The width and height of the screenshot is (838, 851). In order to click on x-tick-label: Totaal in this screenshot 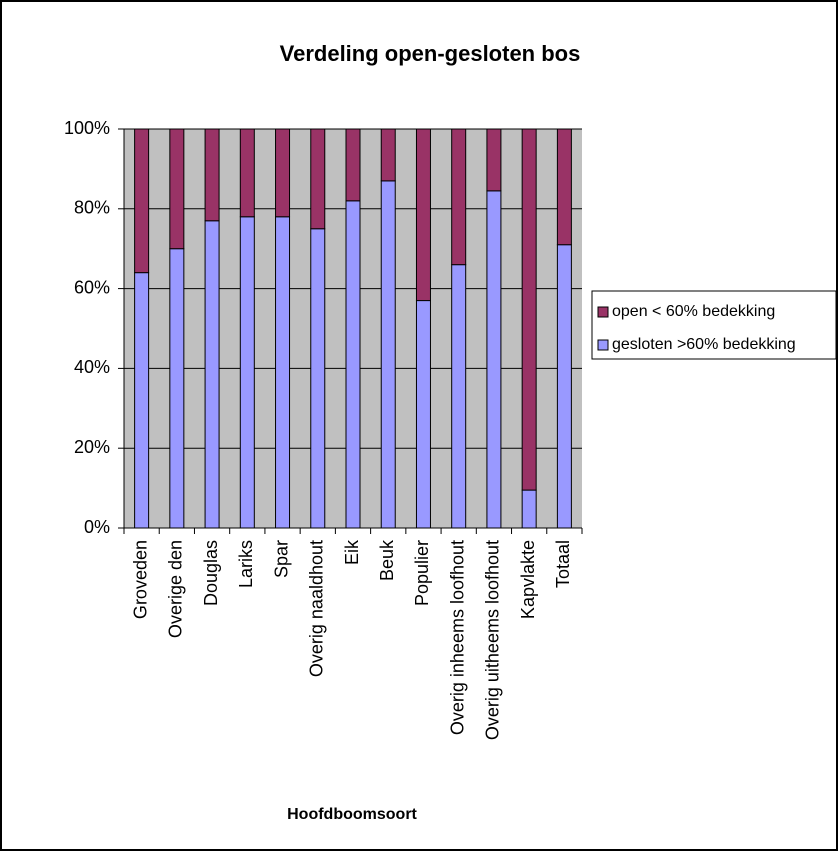, I will do `click(563, 564)`.